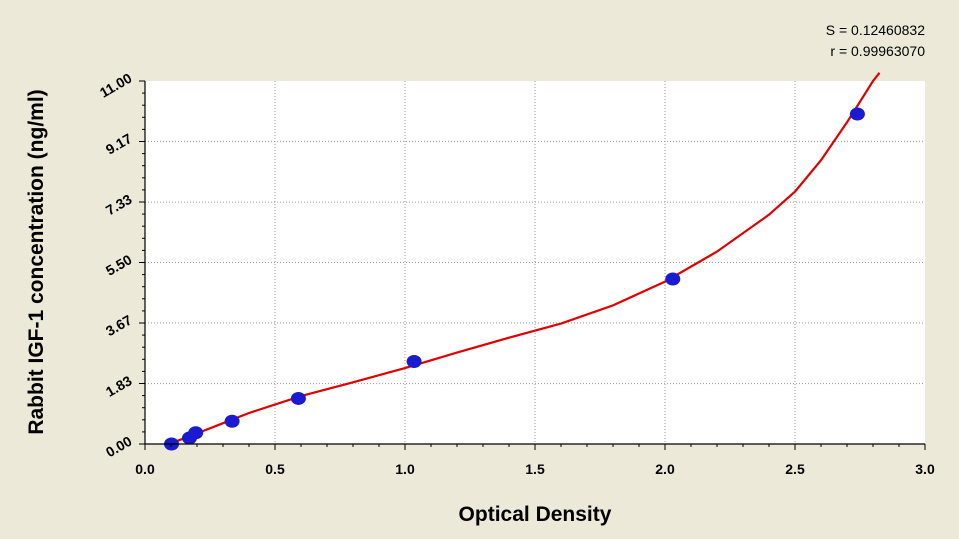  Describe the element at coordinates (119, 265) in the screenshot. I see `y-tick-label: 5.50` at that location.